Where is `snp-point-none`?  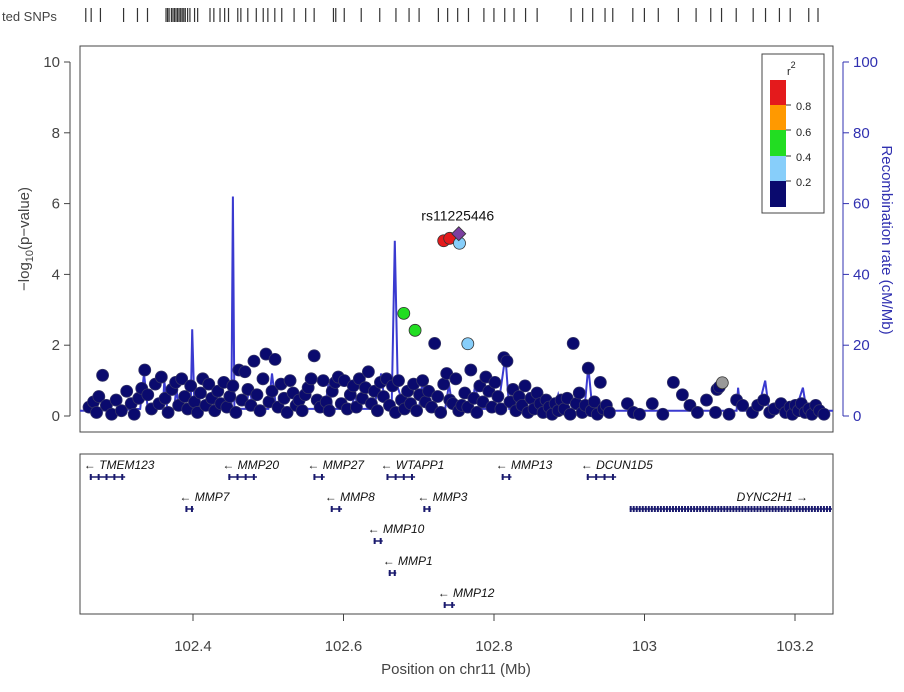
snp-point-none is located at coordinates (722, 383).